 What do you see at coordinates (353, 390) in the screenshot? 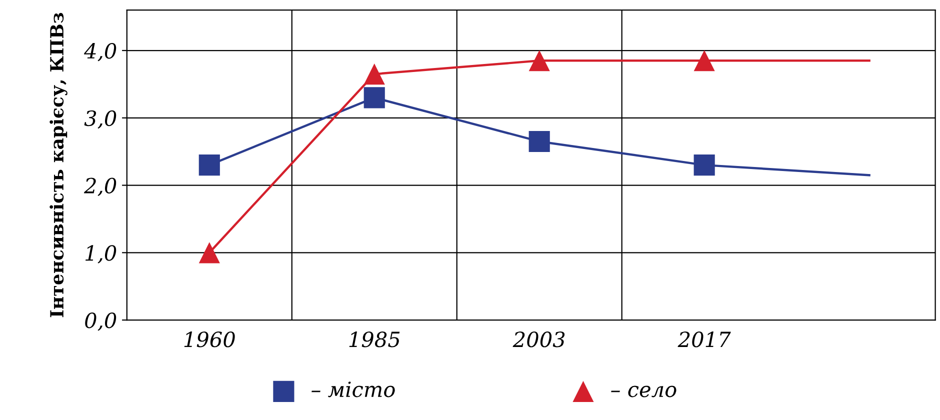
I see `legend-label: – місто` at bounding box center [353, 390].